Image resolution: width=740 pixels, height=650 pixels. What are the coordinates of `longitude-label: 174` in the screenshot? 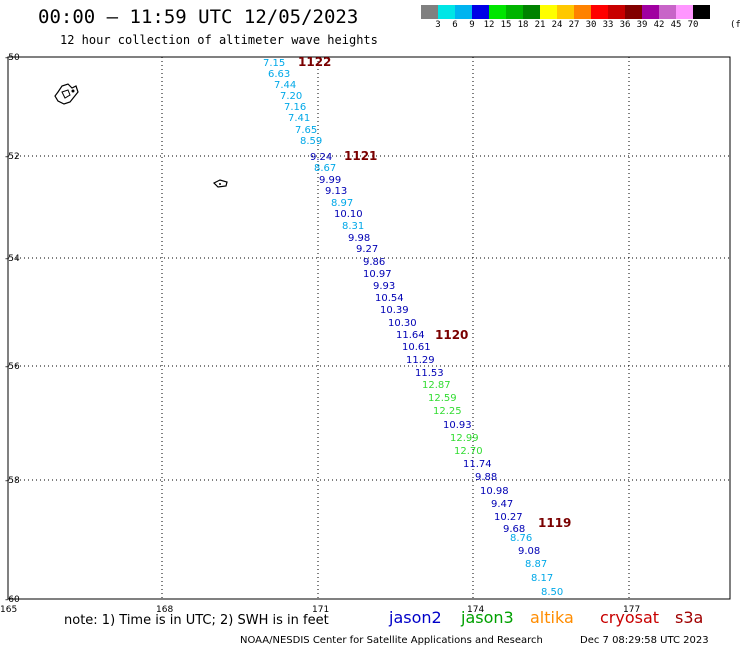 It's located at (475, 610).